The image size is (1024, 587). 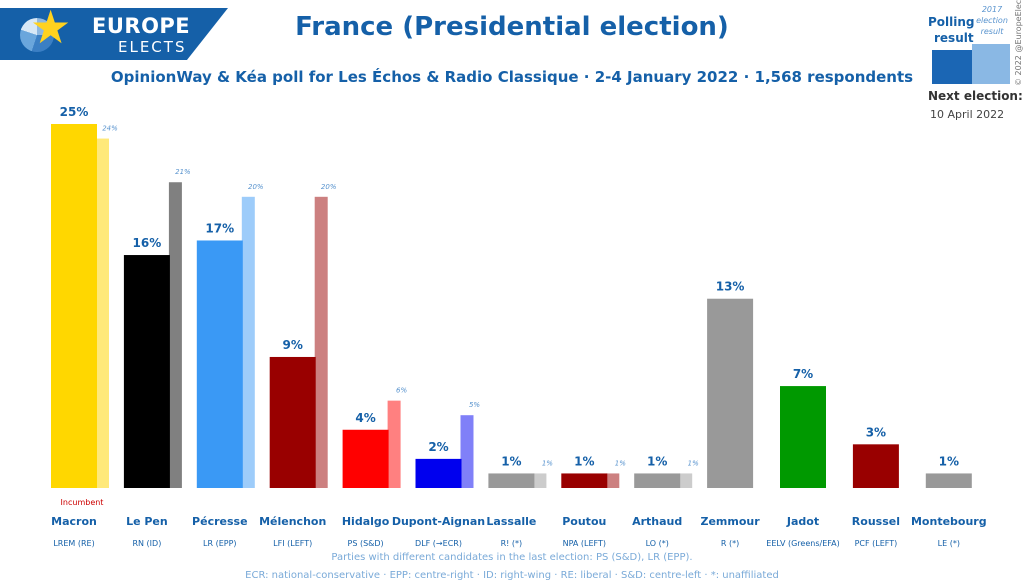 What do you see at coordinates (219, 228) in the screenshot?
I see `bar-poll-label: 17%` at bounding box center [219, 228].